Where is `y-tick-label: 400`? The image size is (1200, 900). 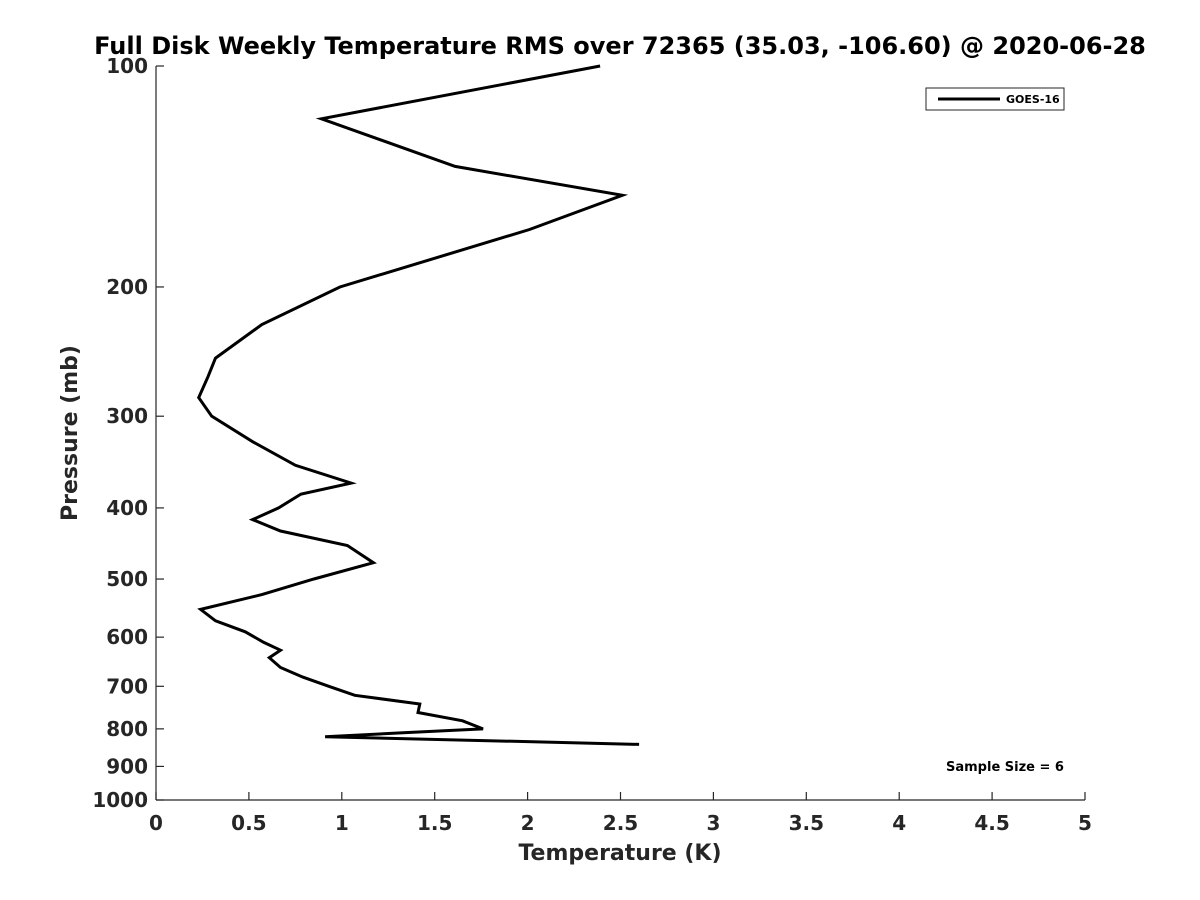 y-tick-label: 400 is located at coordinates (127, 508).